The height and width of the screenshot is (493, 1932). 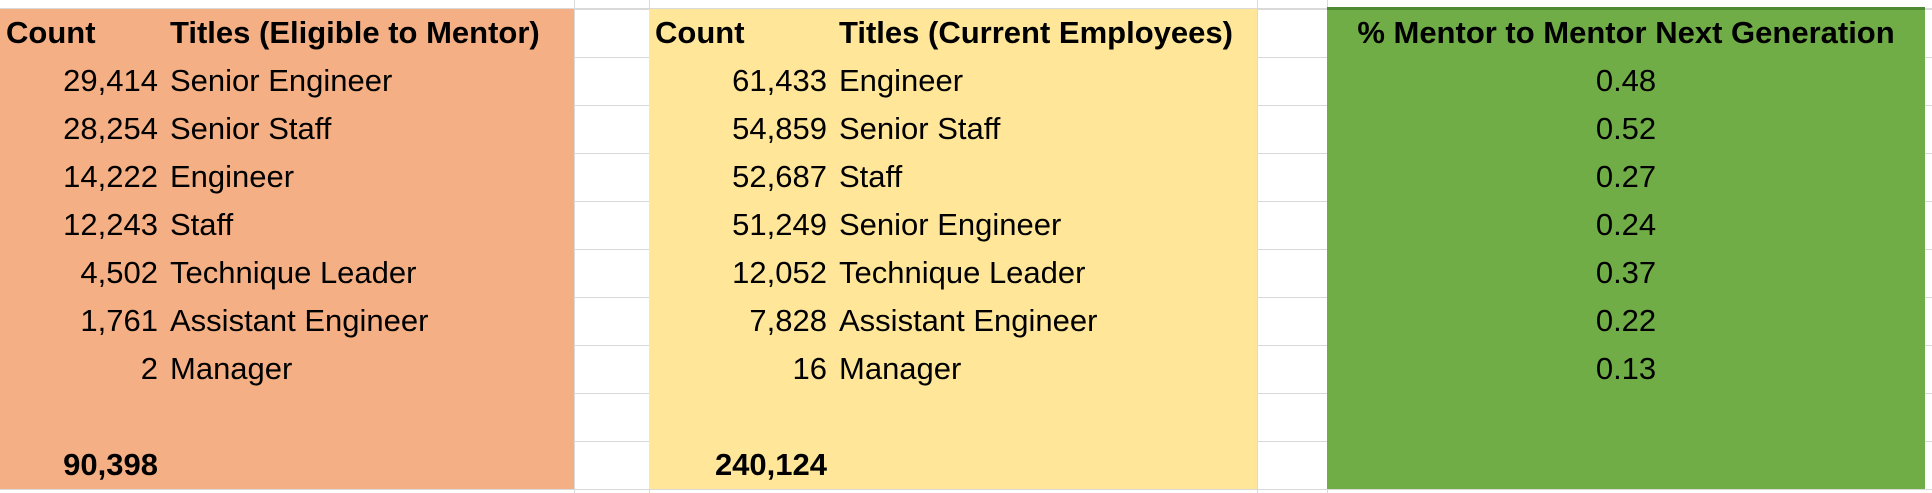 I want to click on employee-count-cell: 52,687, so click(x=779, y=176).